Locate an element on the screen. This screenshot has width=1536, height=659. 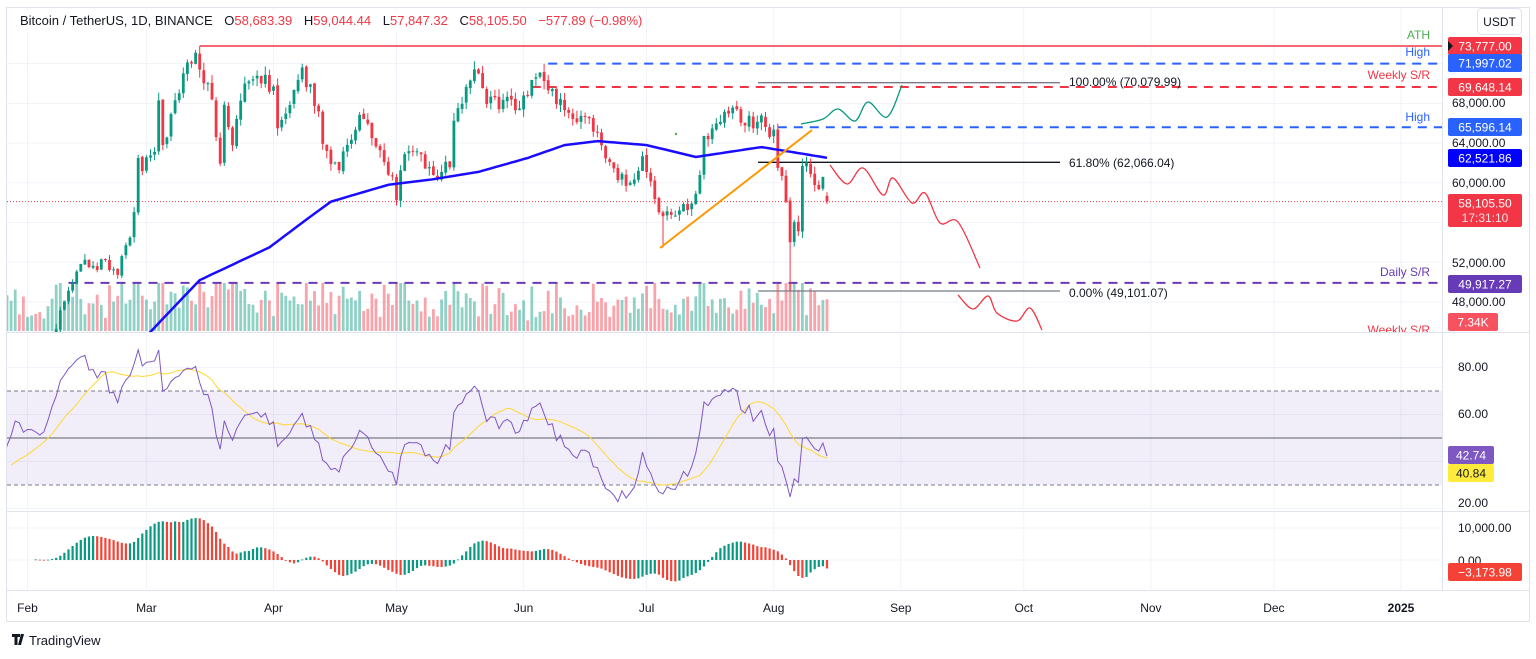
weekly-sr-label: Weekly S/R is located at coordinates (1399, 75).